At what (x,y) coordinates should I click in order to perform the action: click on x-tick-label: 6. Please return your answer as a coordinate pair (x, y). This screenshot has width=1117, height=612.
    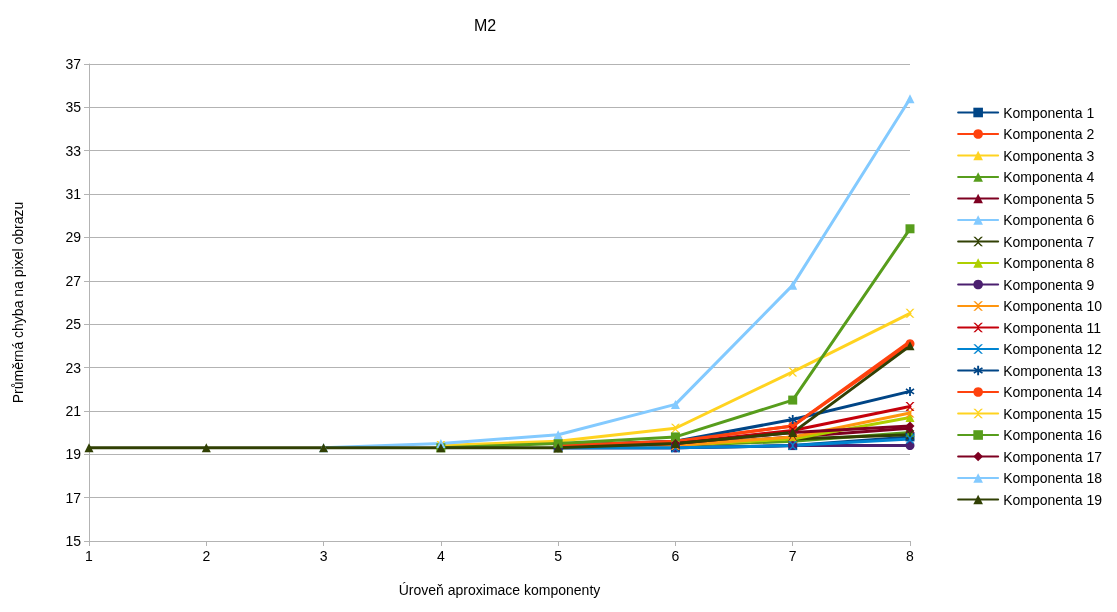
    Looking at the image, I should click on (675, 556).